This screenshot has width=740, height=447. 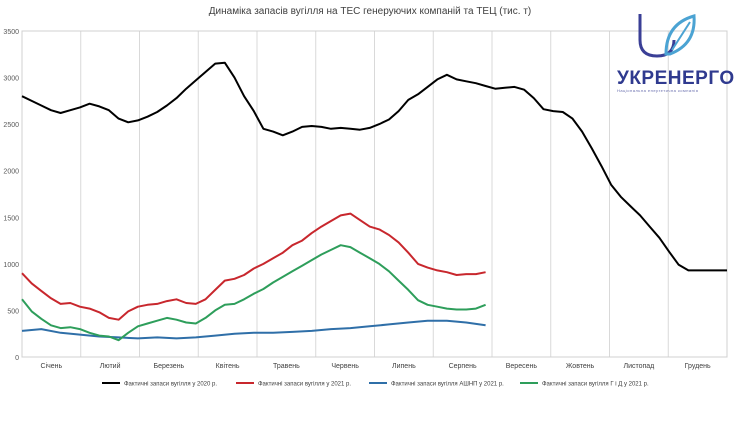 What do you see at coordinates (638, 366) in the screenshot?
I see `x-tick-label: Листопад` at bounding box center [638, 366].